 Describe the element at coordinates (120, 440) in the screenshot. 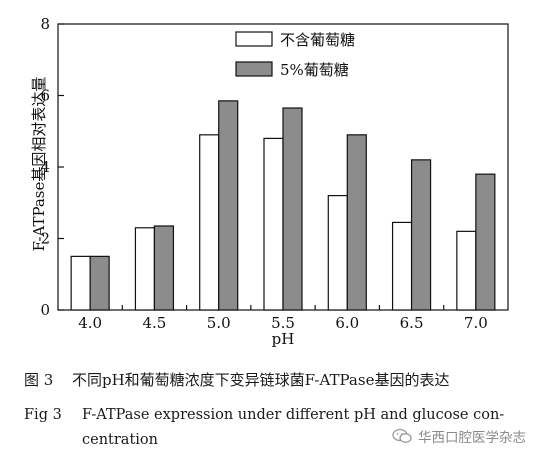

I see `caption-text-english-line2: centration` at that location.